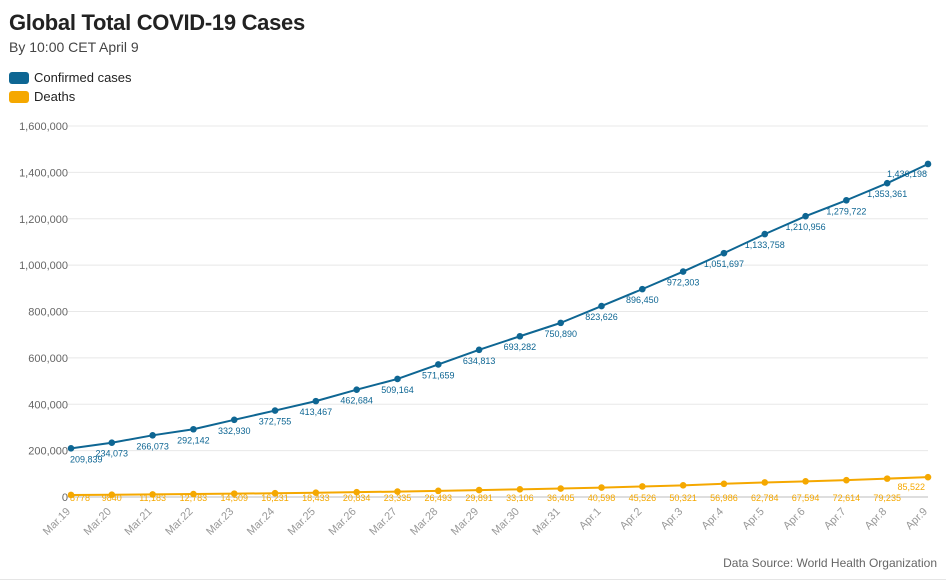 The image size is (946, 584). I want to click on x-tick-label: Apr.9, so click(916, 519).